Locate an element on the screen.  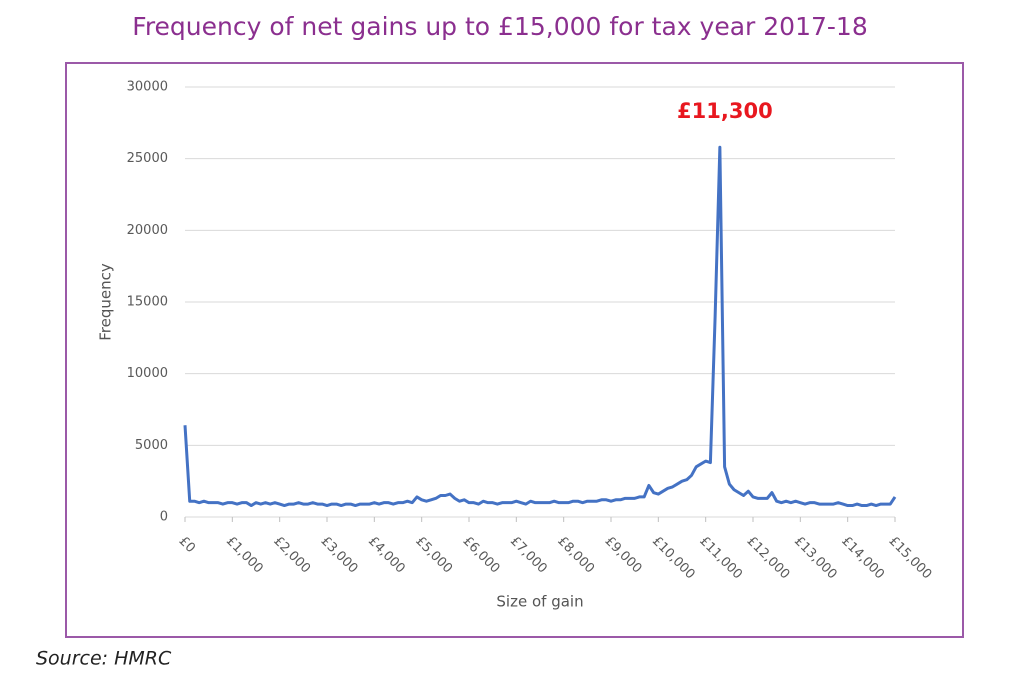
x-tick-label: £3,000 is located at coordinates (339, 555).